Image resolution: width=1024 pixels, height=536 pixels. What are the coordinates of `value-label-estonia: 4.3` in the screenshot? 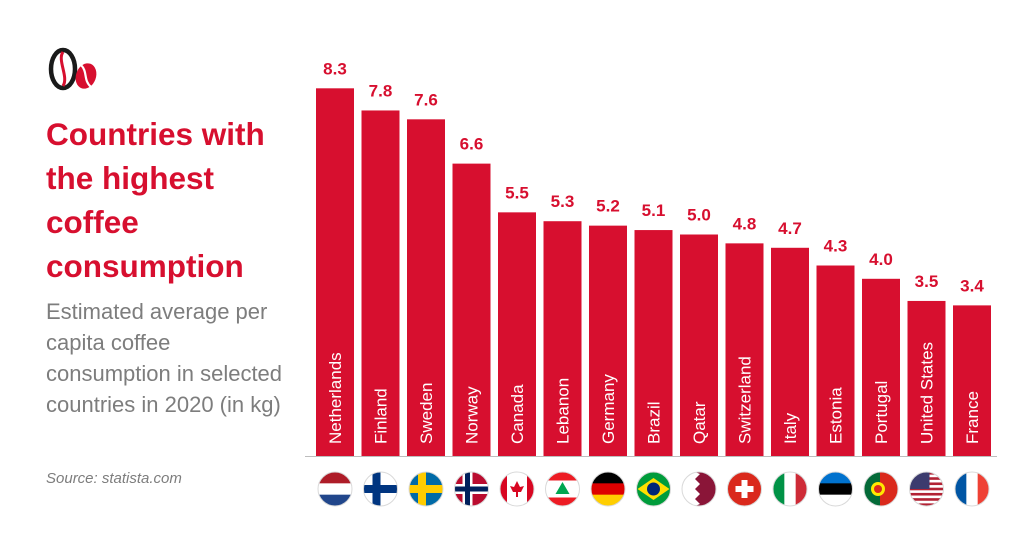 It's located at (836, 246).